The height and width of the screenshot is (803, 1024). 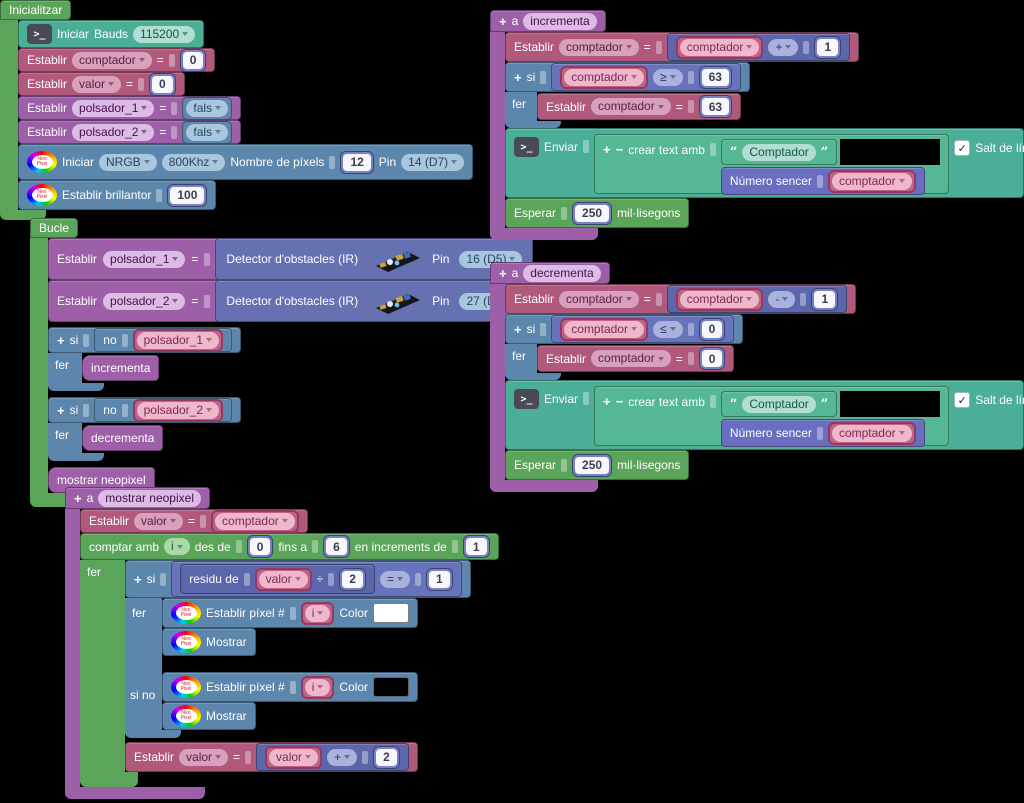 I want to click on integer-block: Número sencer comptador, so click(x=822, y=181).